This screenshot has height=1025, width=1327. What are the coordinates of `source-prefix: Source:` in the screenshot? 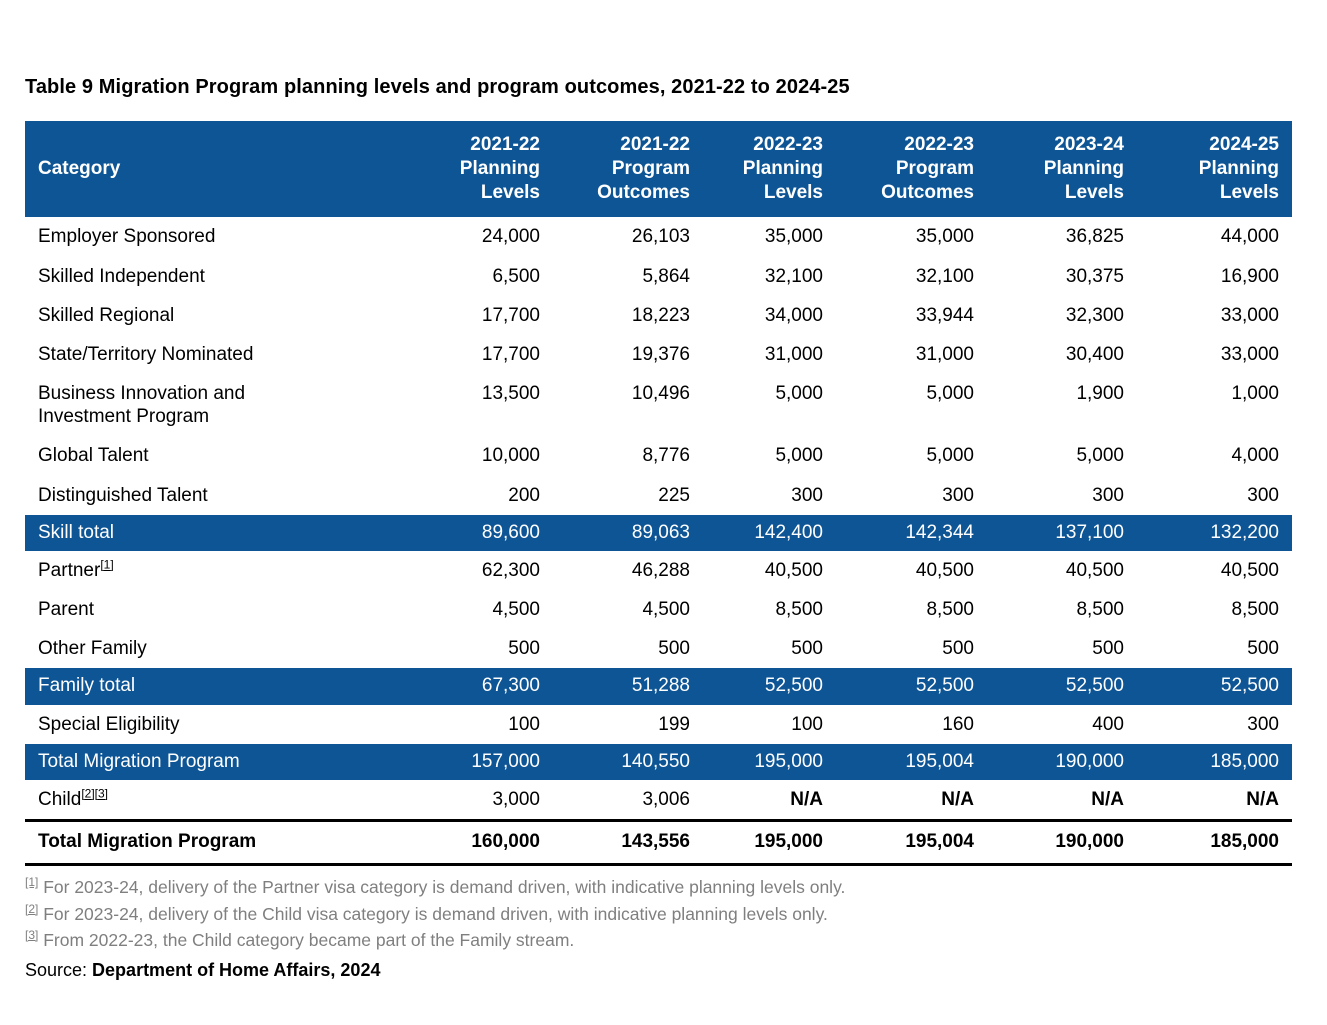 It's located at (59, 970).